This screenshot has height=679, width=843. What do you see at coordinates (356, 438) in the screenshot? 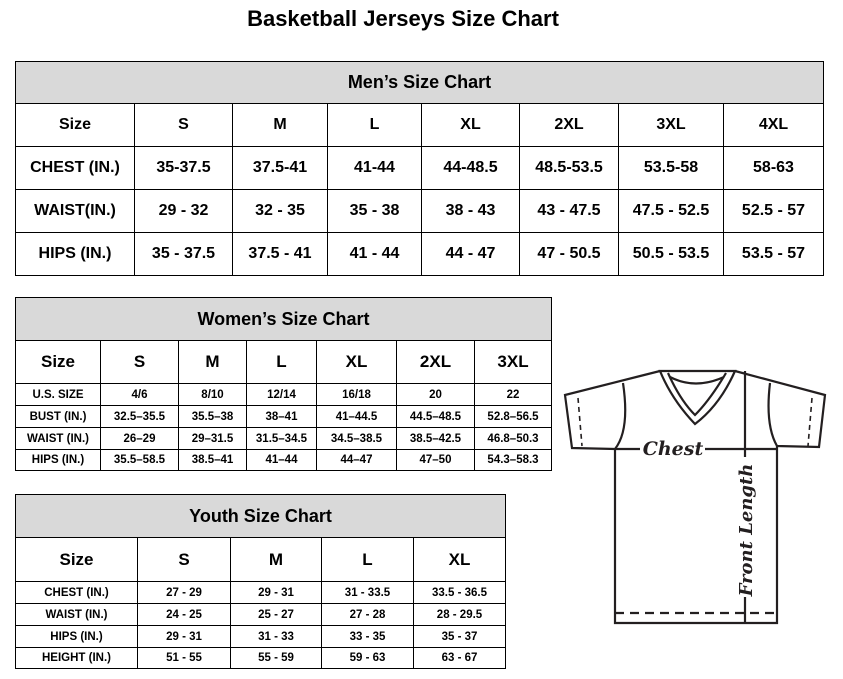
I see `table-cell: 34.5–38.5` at bounding box center [356, 438].